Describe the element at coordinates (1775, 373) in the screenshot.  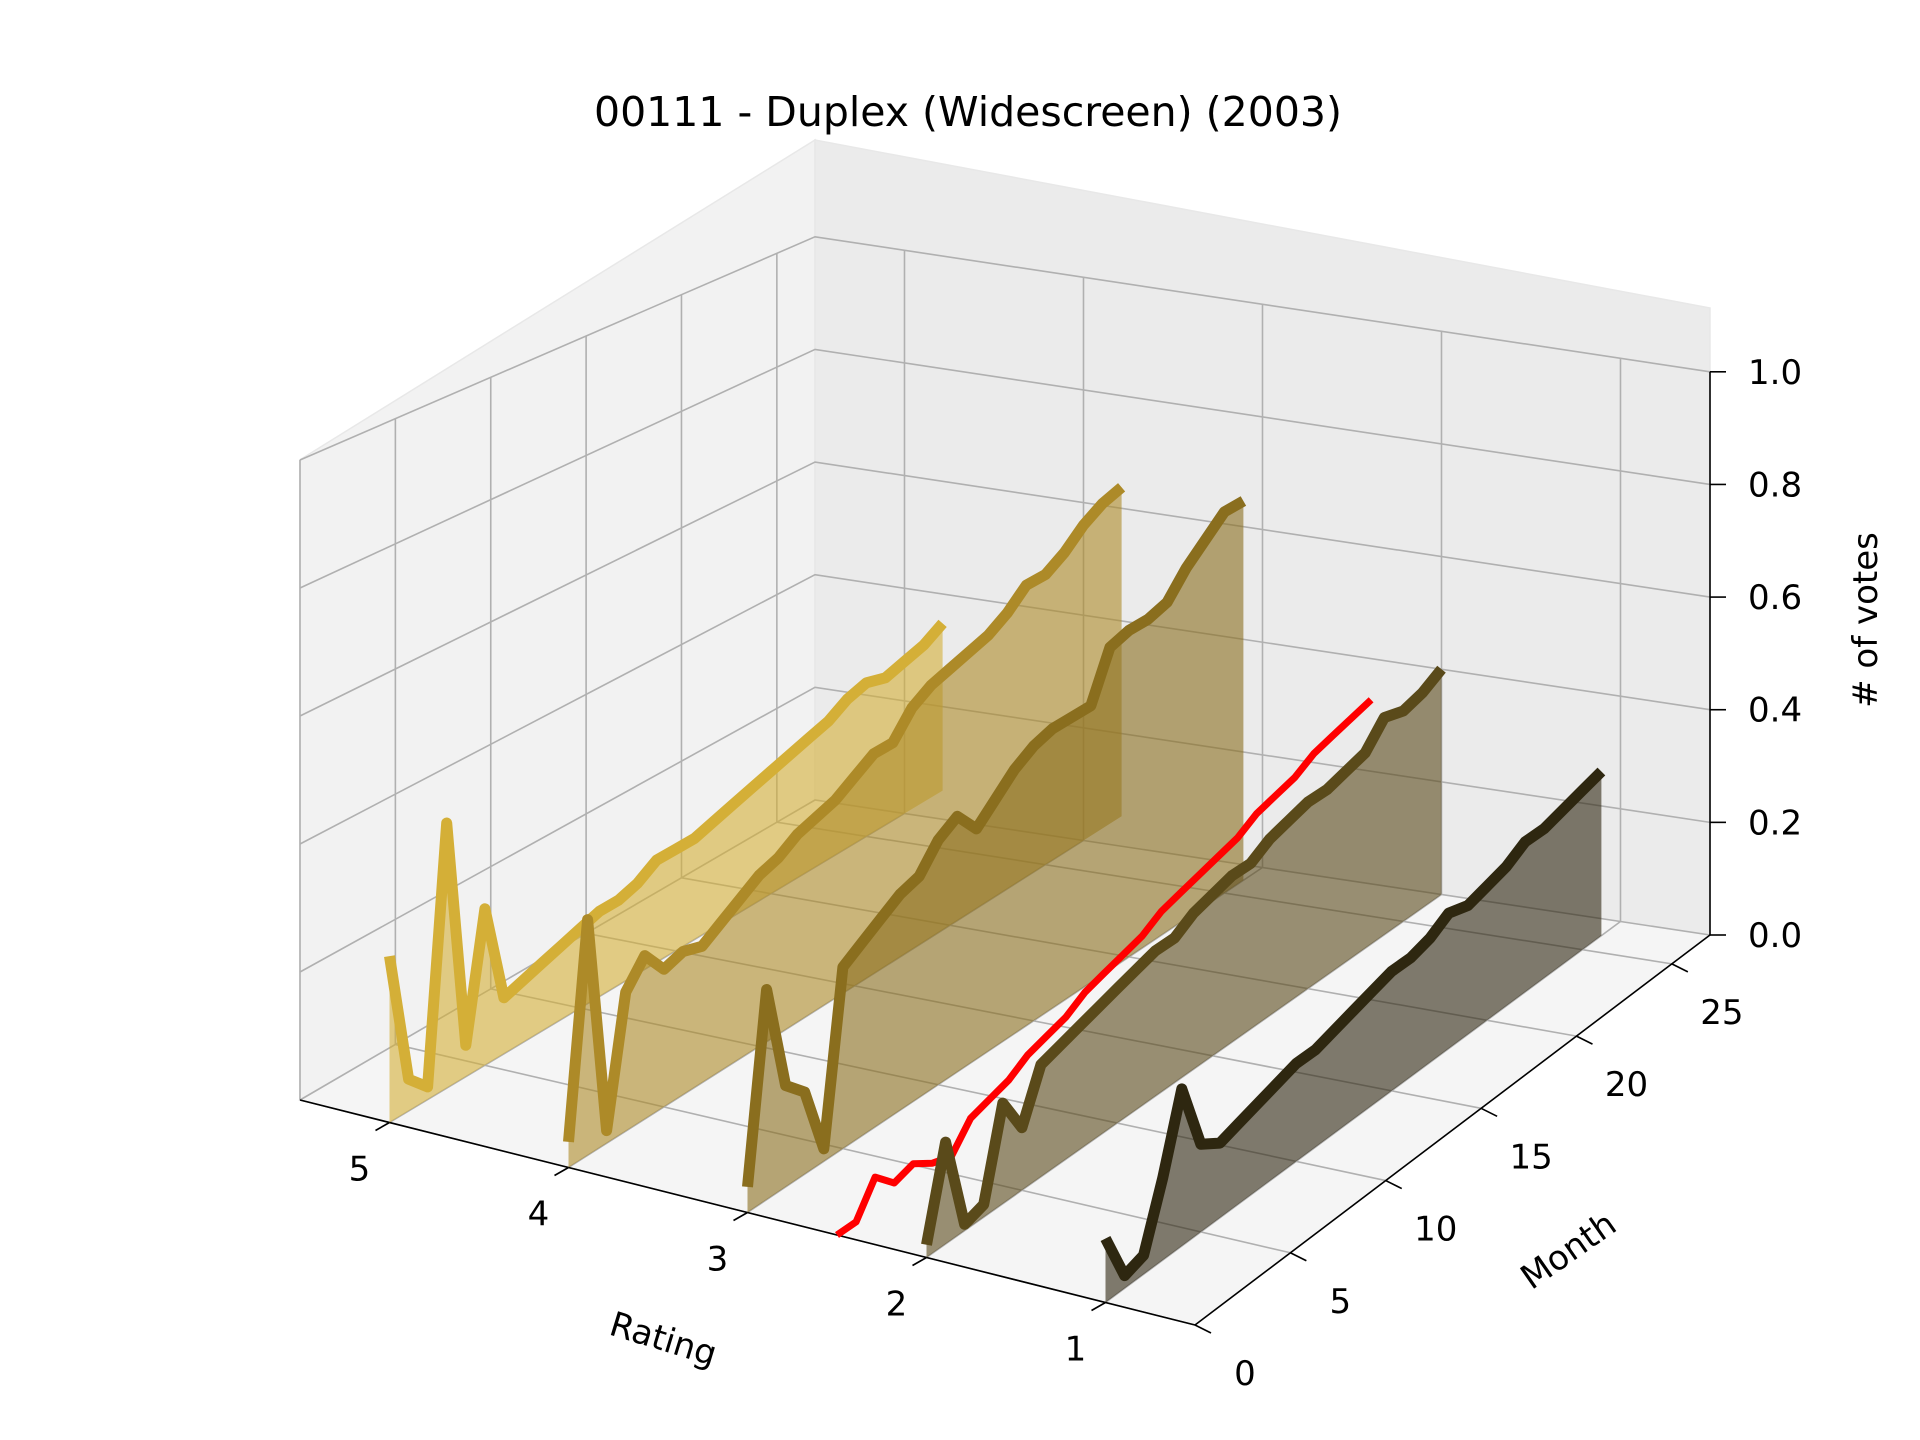
I see `z-tick-label-1.0: 1.0` at that location.